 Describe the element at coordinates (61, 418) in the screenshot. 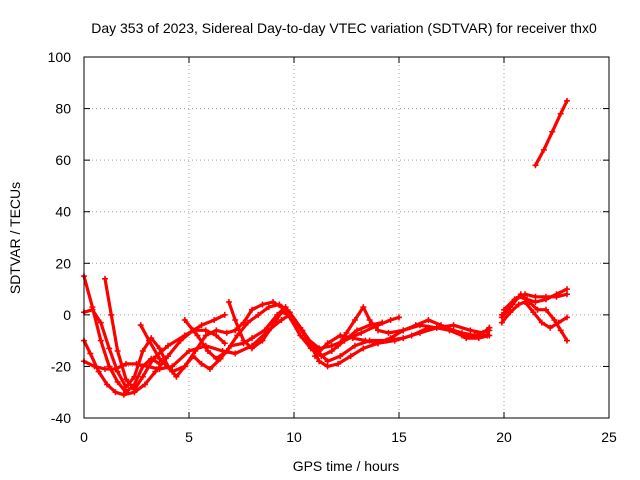

I see `y-tick-label: -40` at that location.